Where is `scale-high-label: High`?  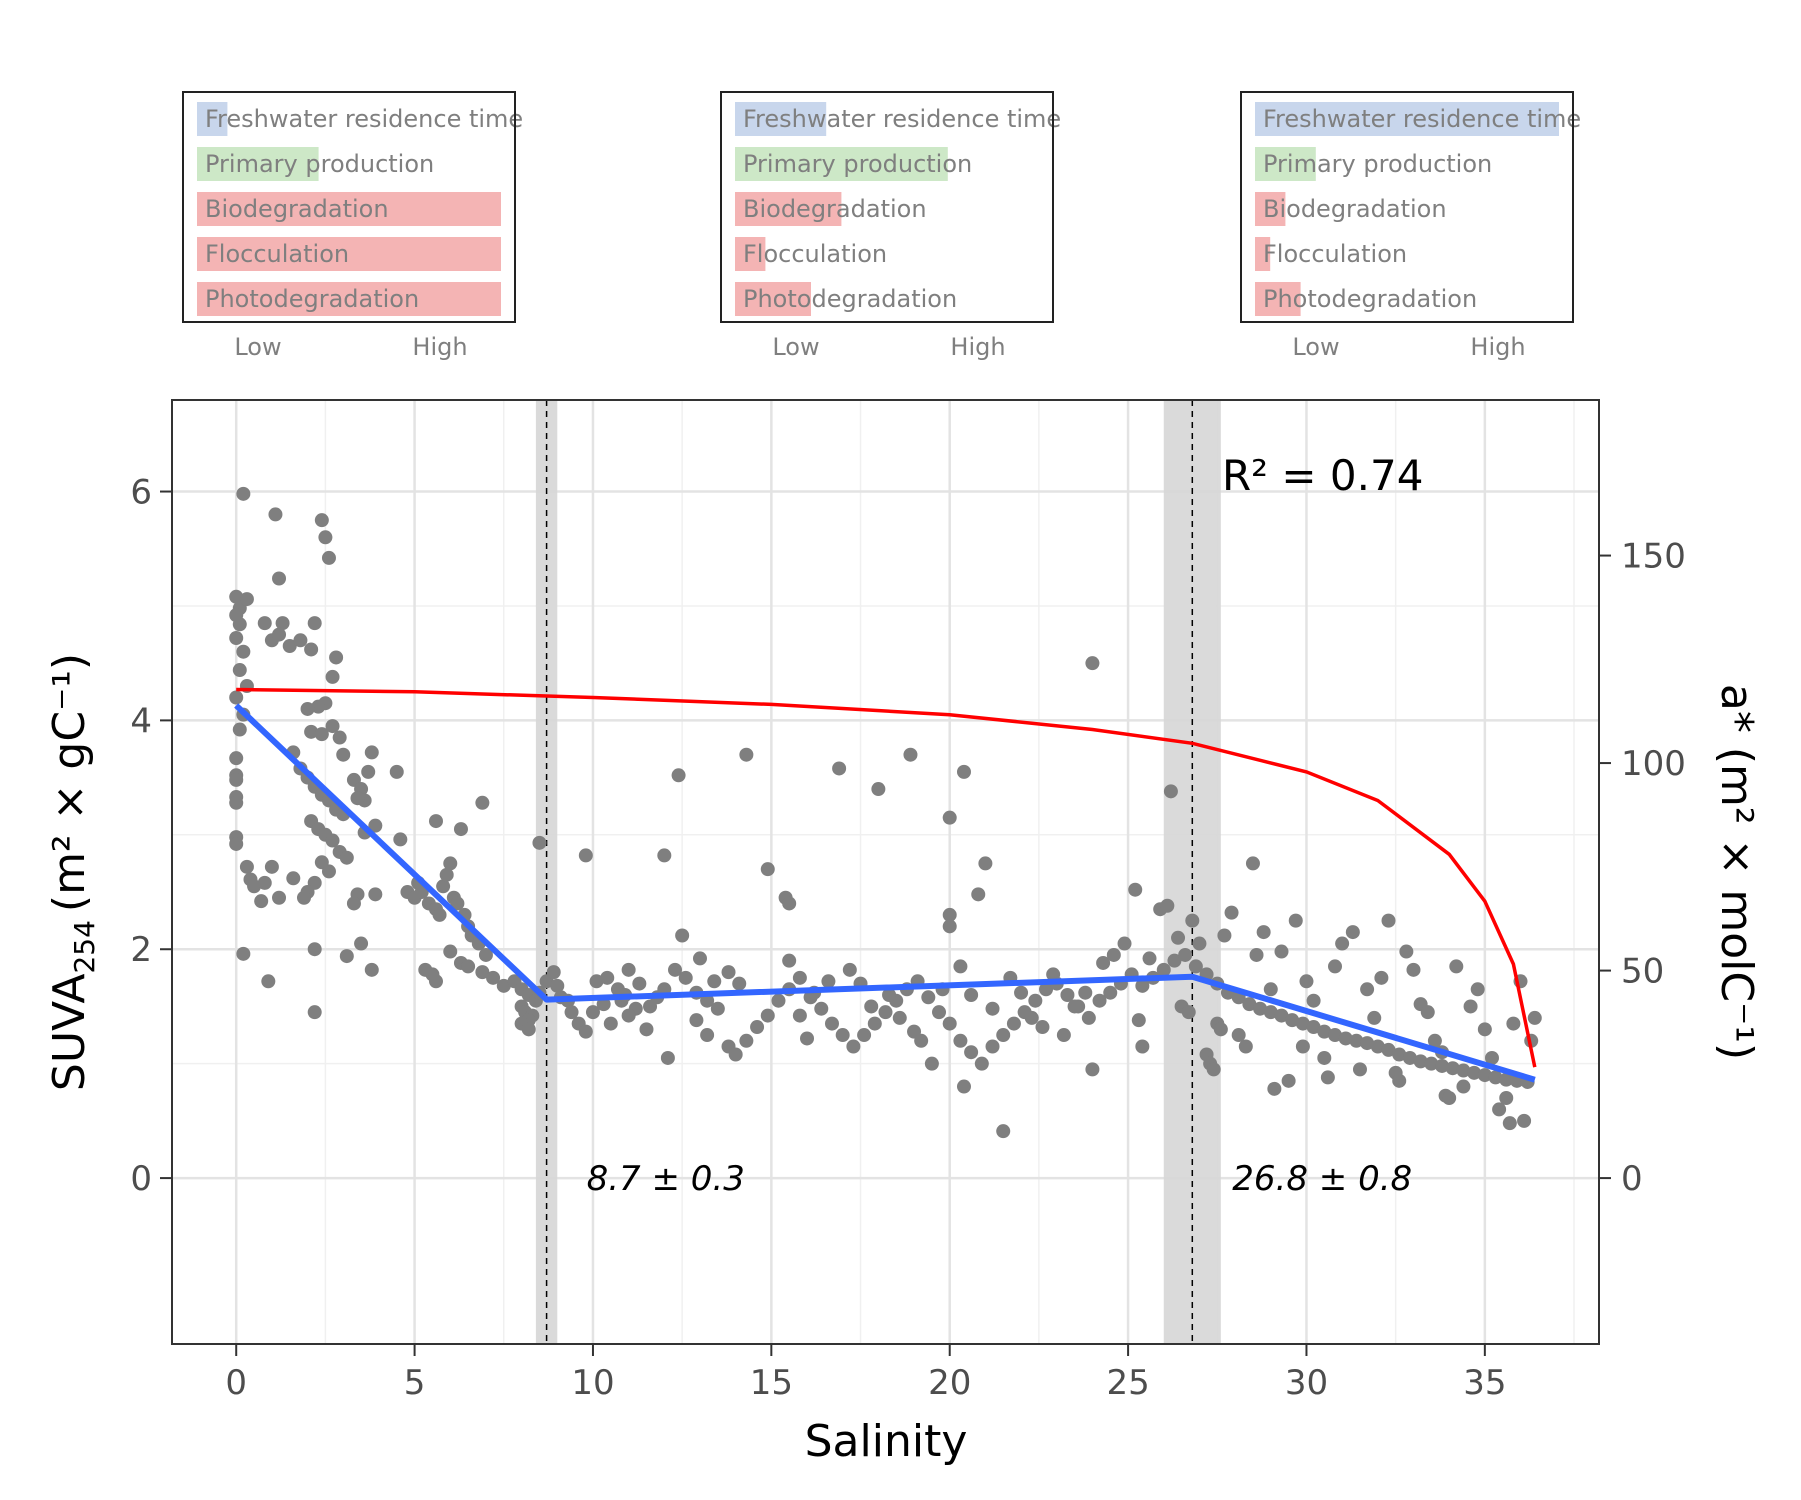
scale-high-label: High is located at coordinates (1497, 347).